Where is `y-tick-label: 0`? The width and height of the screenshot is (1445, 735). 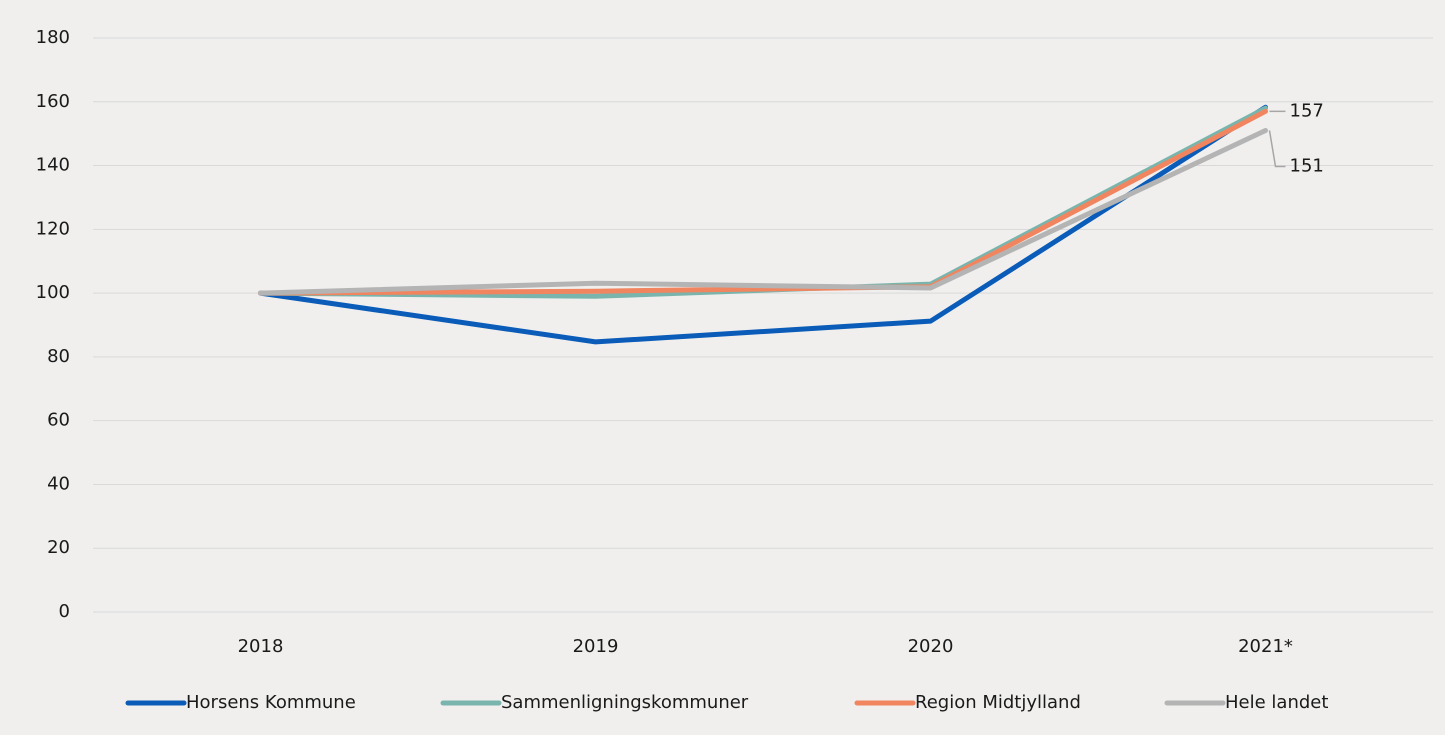 y-tick-label: 0 is located at coordinates (64, 611).